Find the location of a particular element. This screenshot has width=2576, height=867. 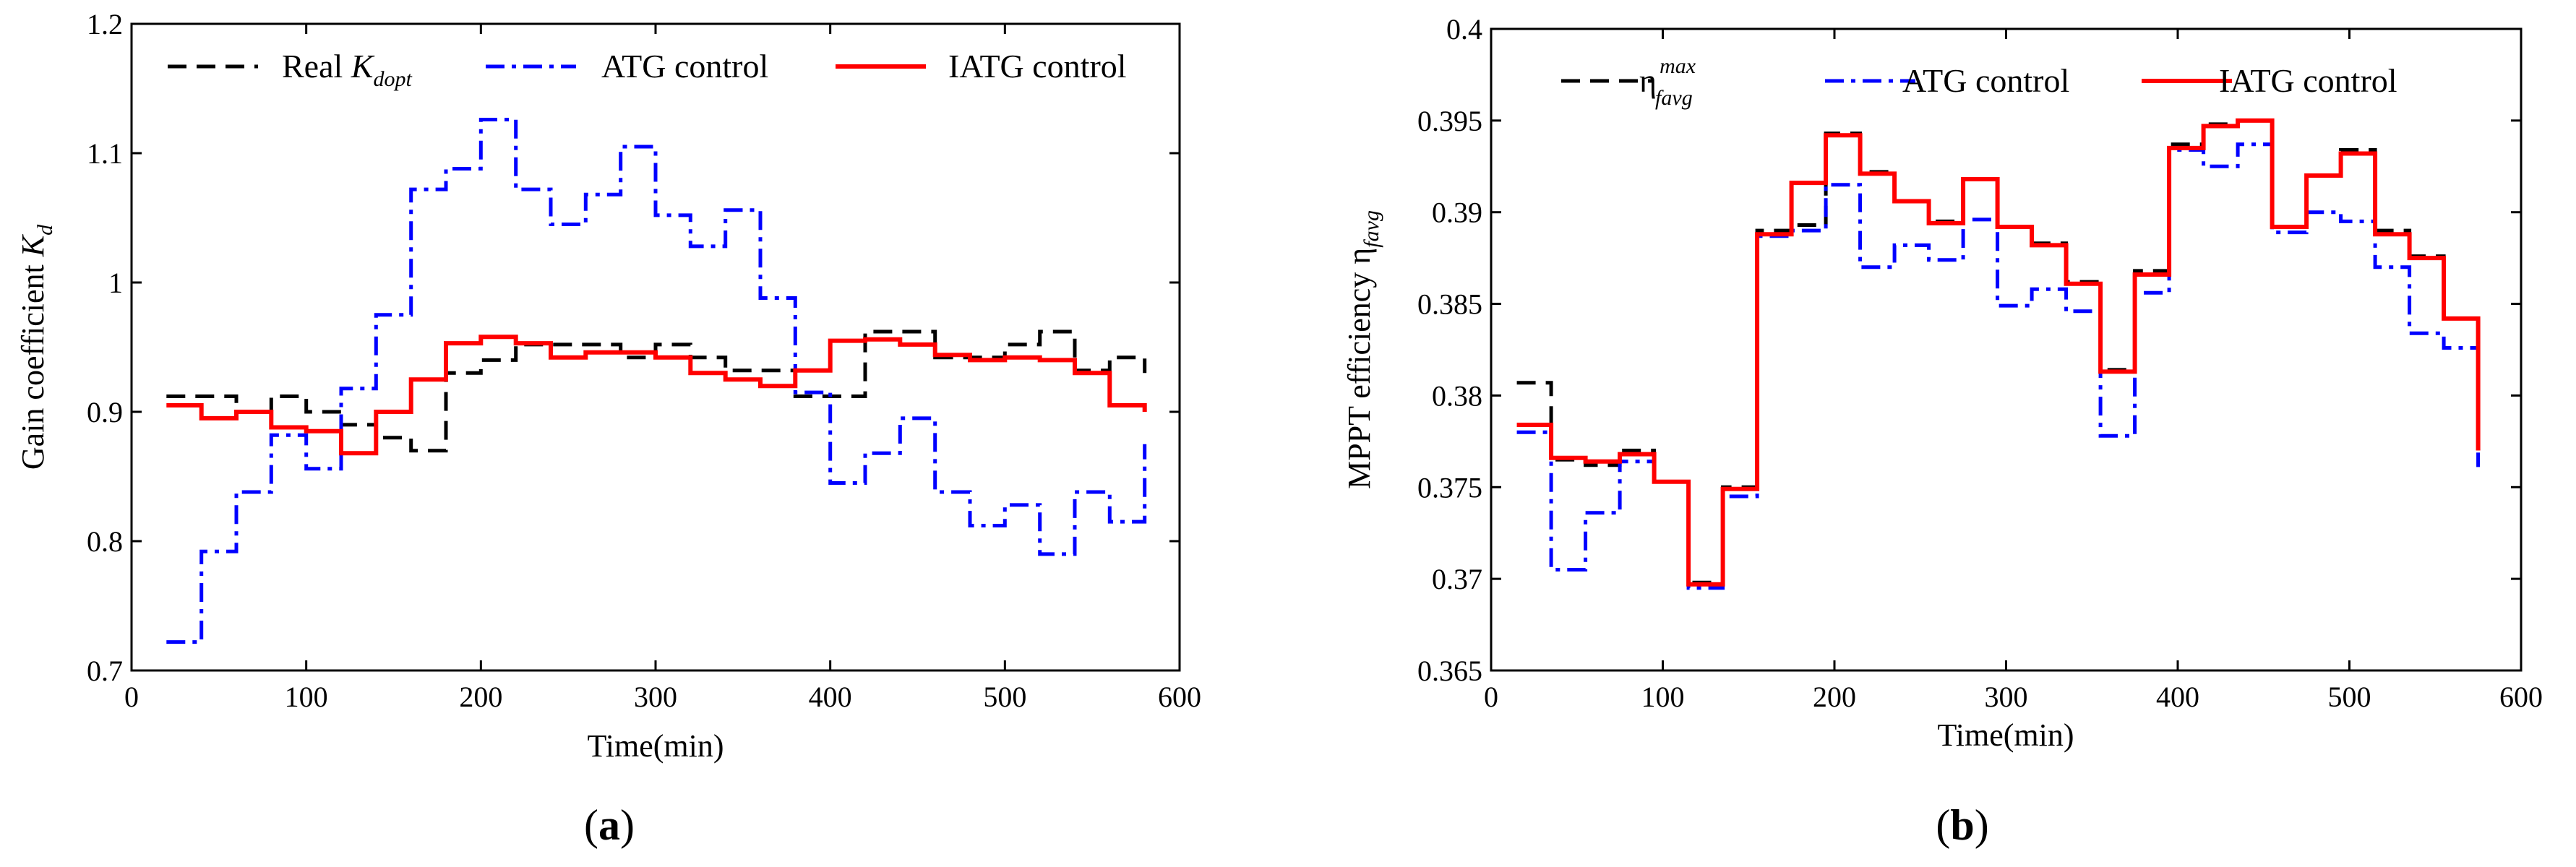

y-axis-label: MPPT efficiency ηfavg is located at coordinates (1362, 349).